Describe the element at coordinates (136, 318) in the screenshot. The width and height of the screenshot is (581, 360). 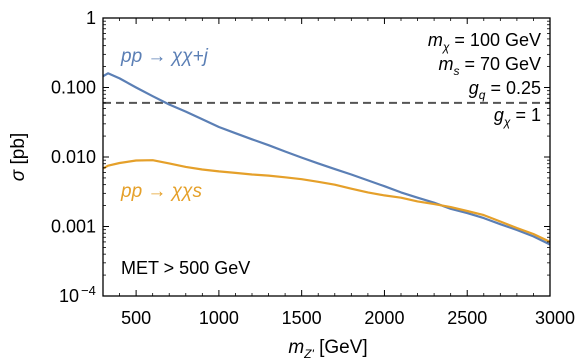
I see `x-tick-label: 500` at that location.